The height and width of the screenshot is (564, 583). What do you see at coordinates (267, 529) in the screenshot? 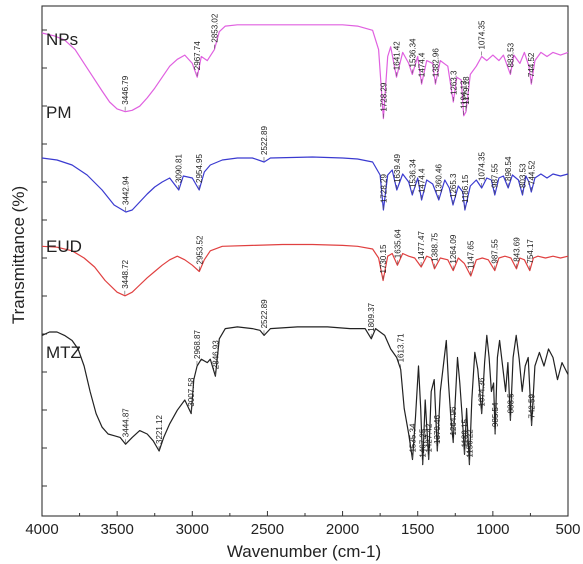
I see `x-tick-label: 2500` at bounding box center [267, 529].